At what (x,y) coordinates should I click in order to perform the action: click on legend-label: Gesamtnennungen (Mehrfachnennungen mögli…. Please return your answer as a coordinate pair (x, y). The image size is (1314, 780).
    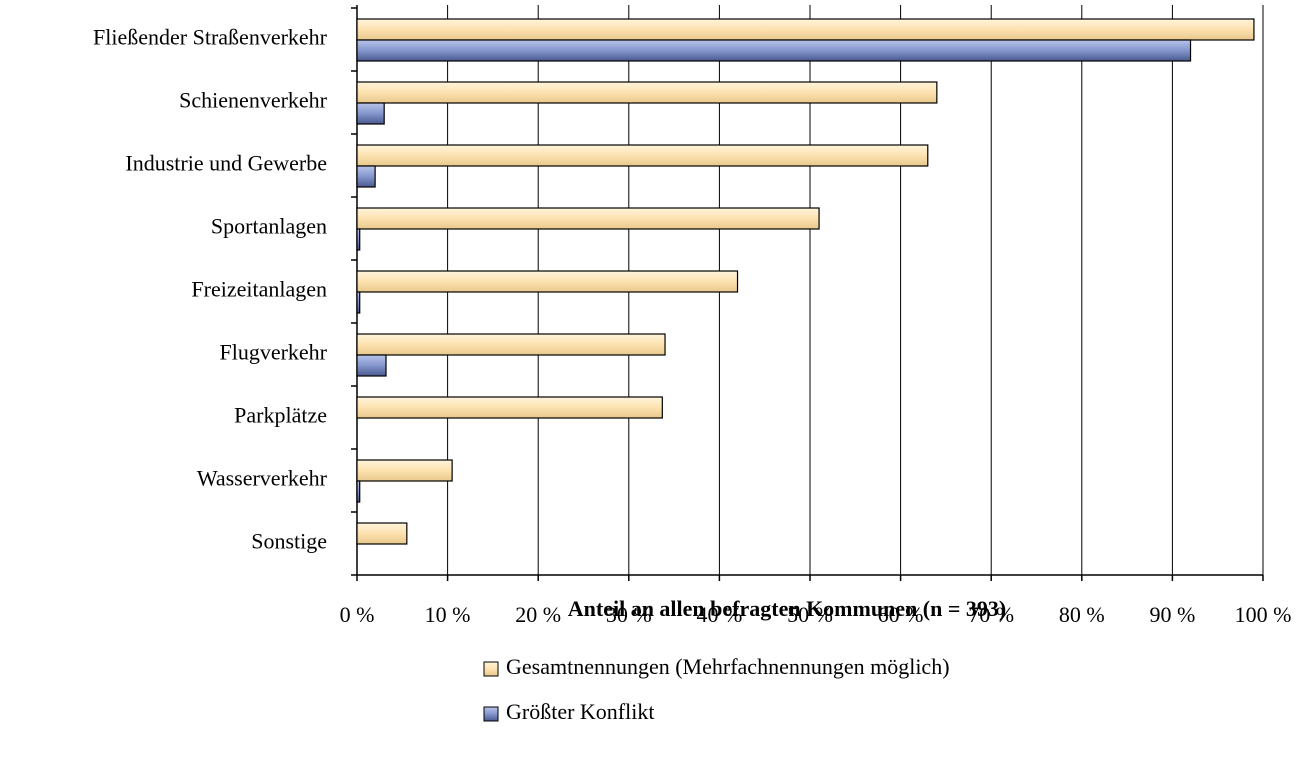
    Looking at the image, I should click on (728, 666).